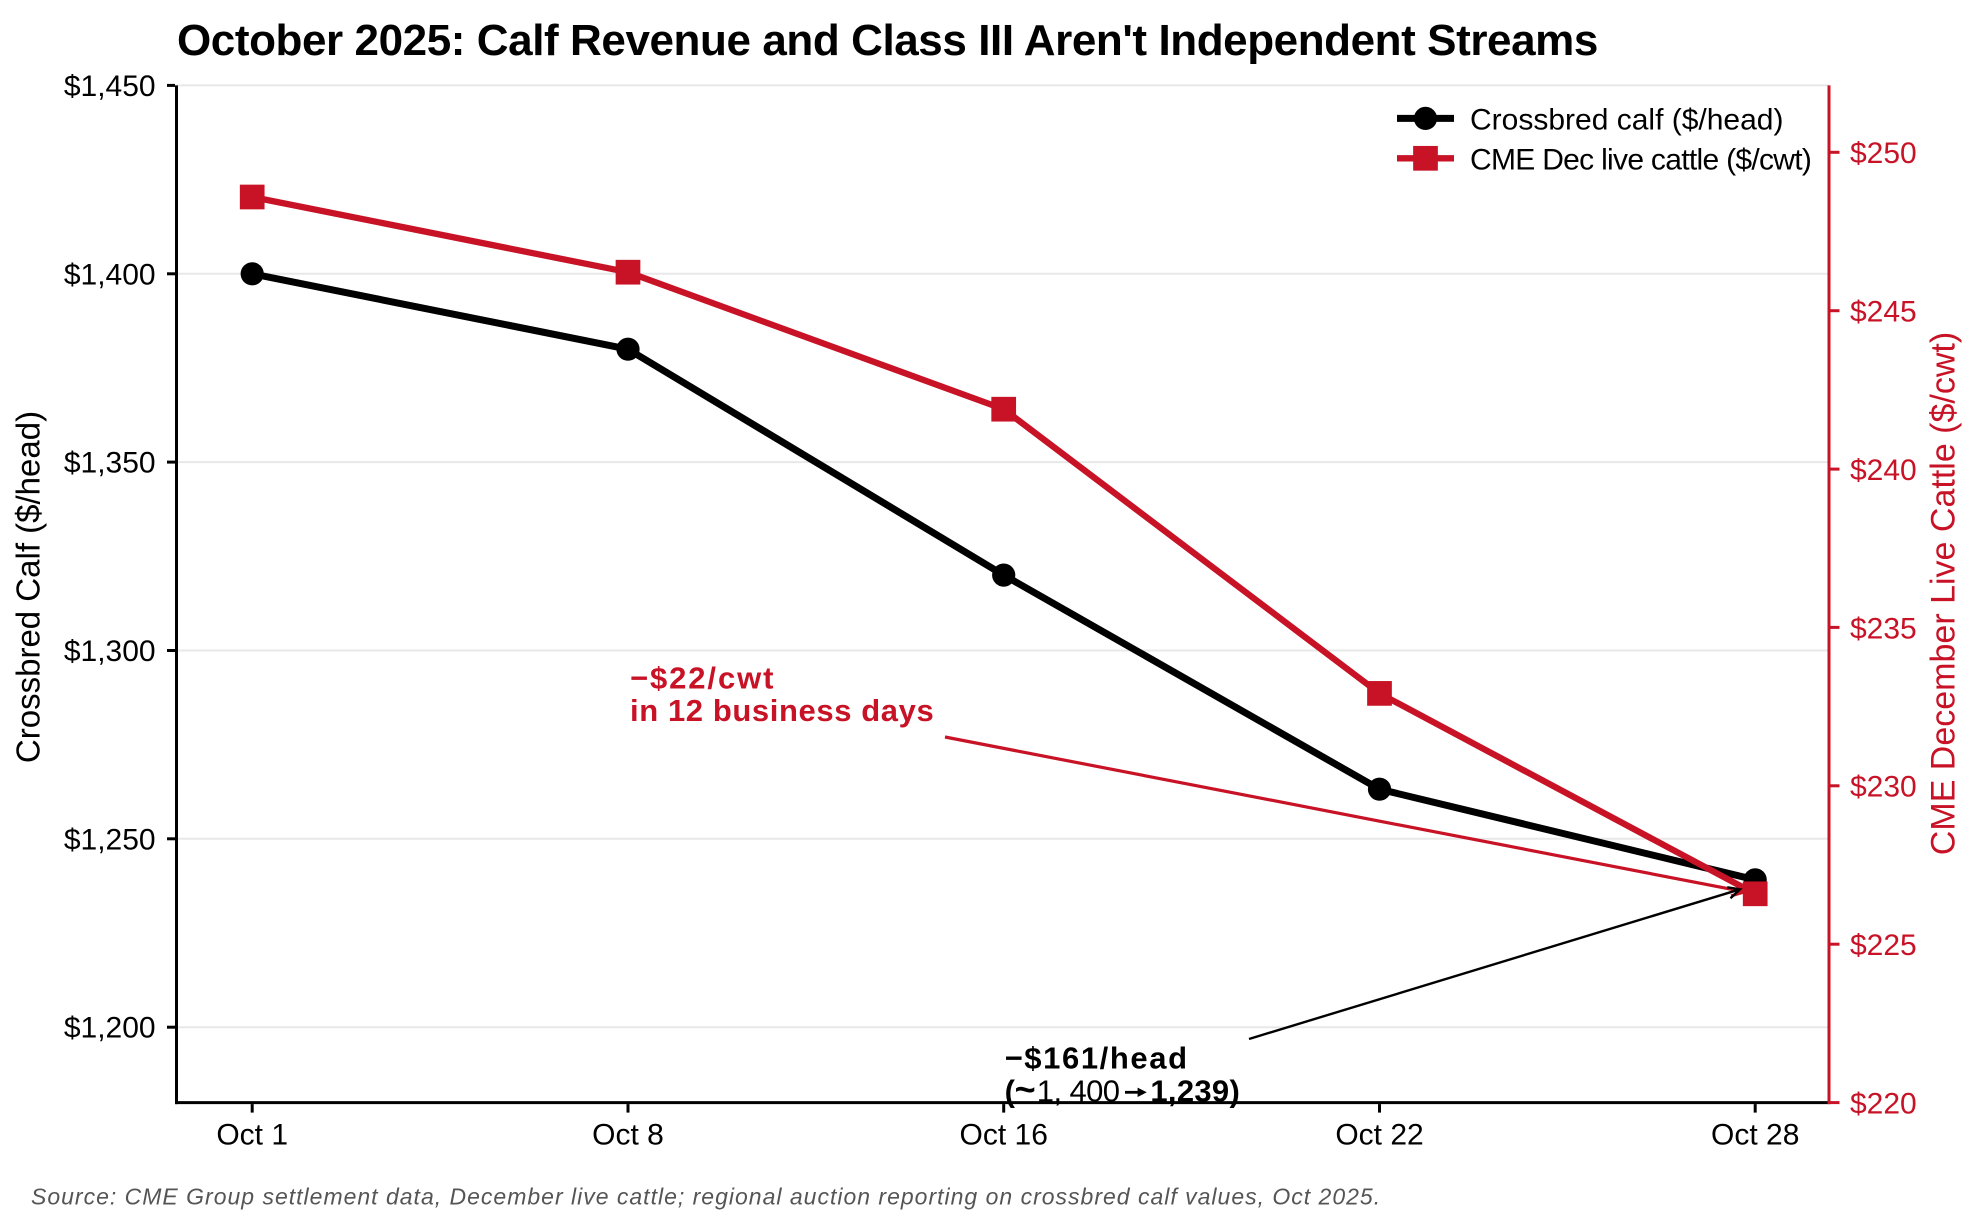 This screenshot has width=1979, height=1229. I want to click on svg-text: 1, 400, so click(1078, 1090).